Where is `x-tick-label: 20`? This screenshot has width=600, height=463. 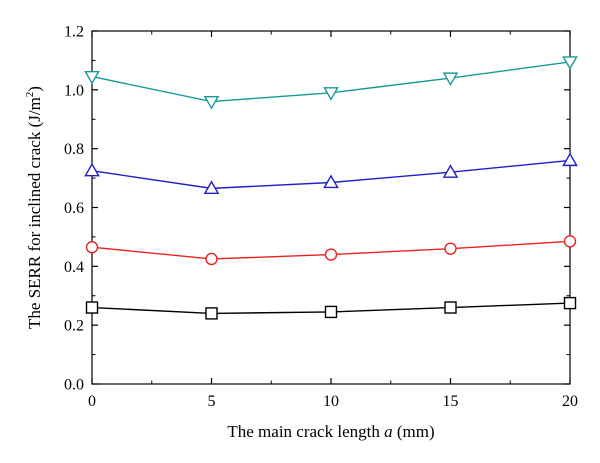 x-tick-label: 20 is located at coordinates (570, 401).